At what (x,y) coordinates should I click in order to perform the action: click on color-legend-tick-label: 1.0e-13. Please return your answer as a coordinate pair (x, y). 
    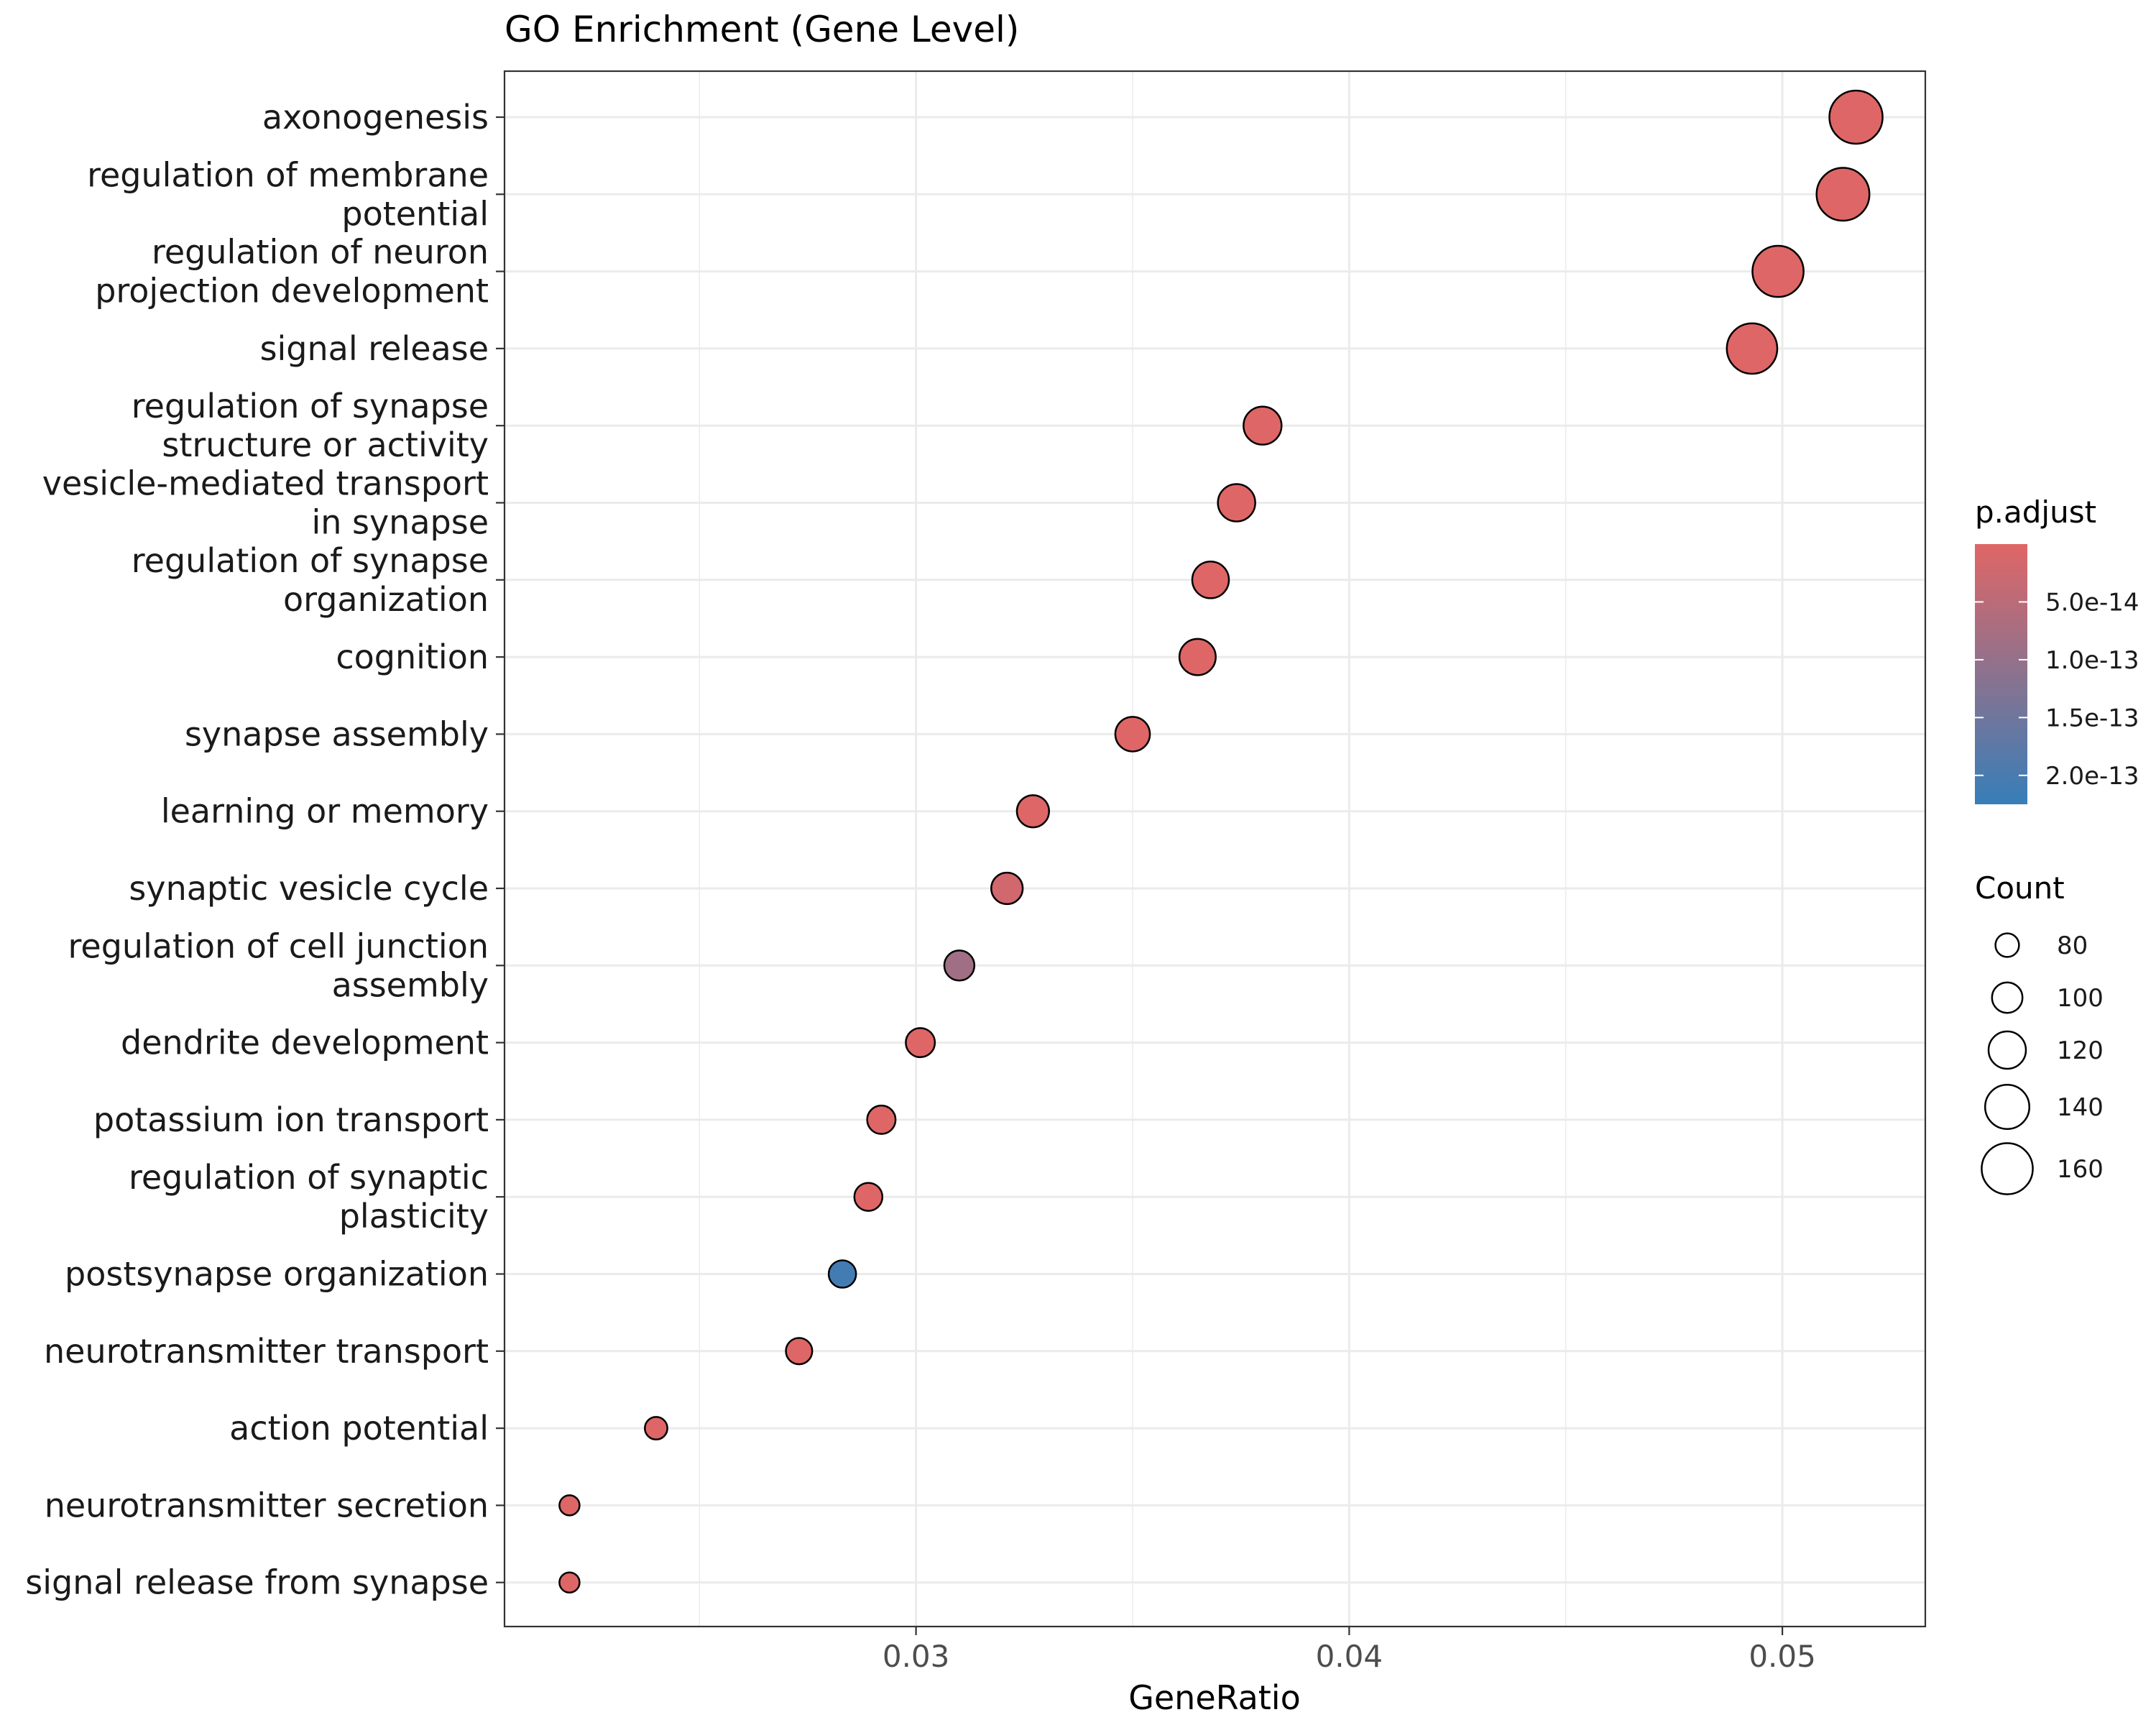
    Looking at the image, I should click on (2092, 660).